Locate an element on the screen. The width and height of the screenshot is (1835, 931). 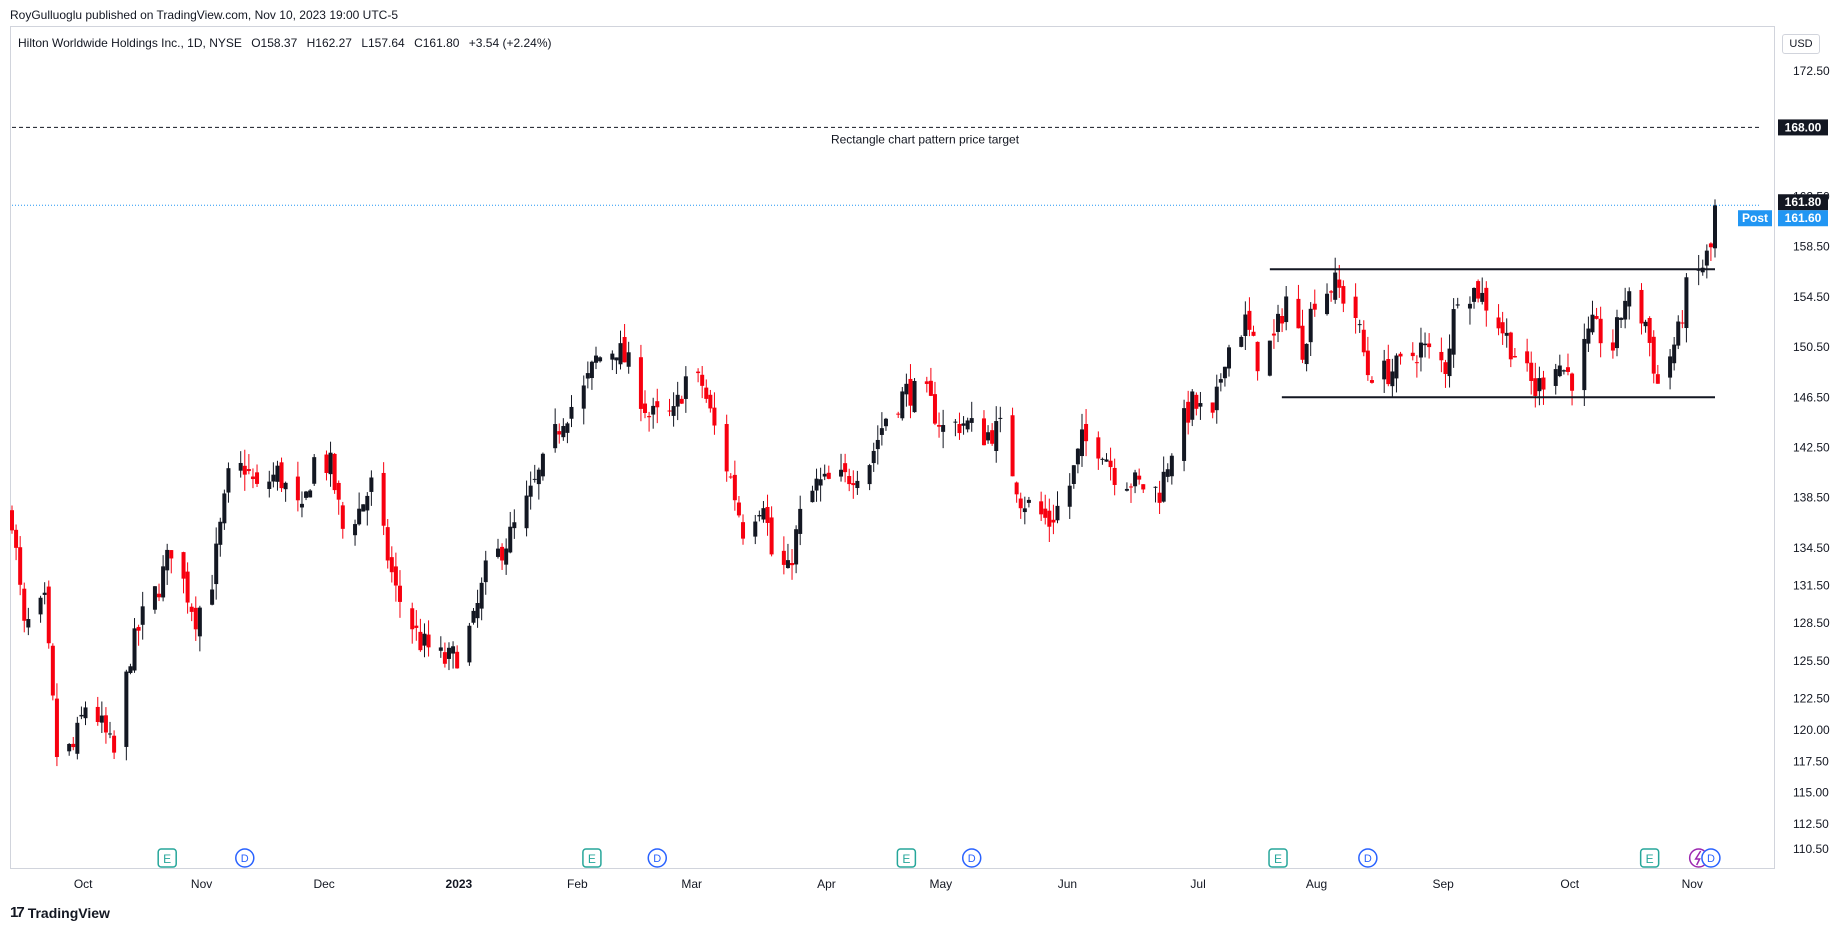
price-tick-label: 120.00 is located at coordinates (1811, 730).